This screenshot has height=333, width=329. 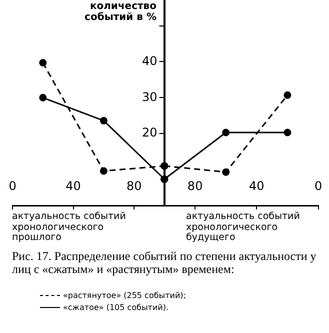 I want to click on y-tick-label: 30, so click(x=149, y=96).